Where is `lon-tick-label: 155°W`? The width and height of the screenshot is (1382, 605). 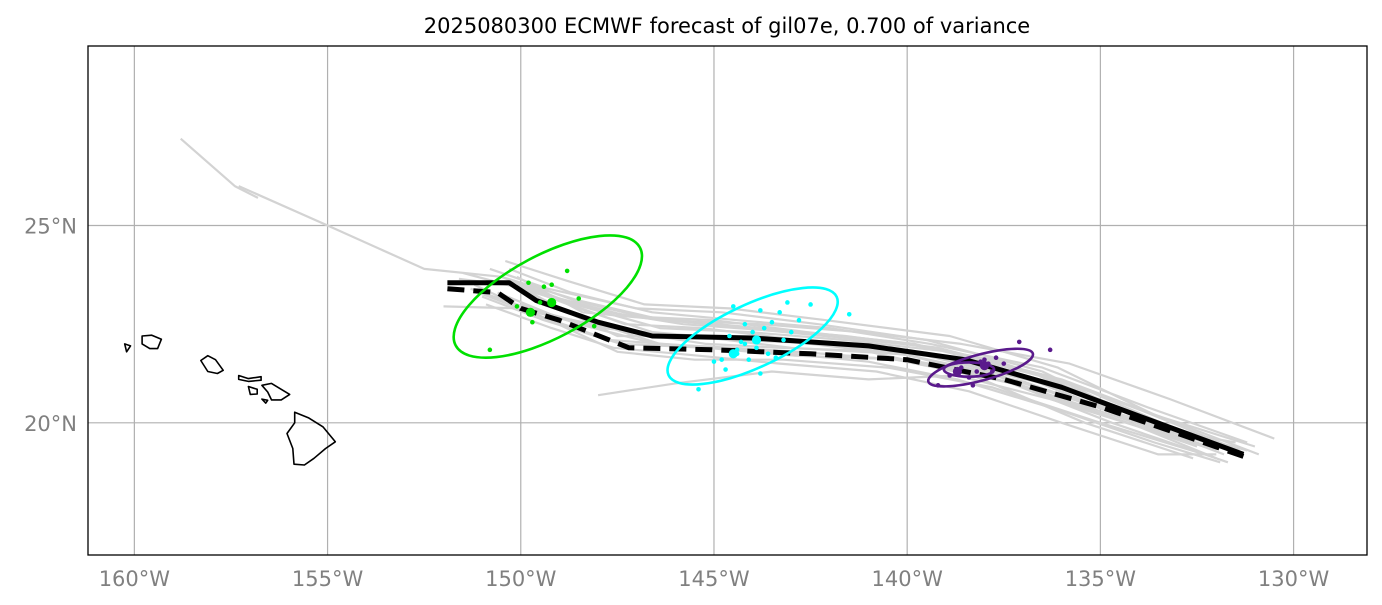
lon-tick-label: 155°W is located at coordinates (328, 579).